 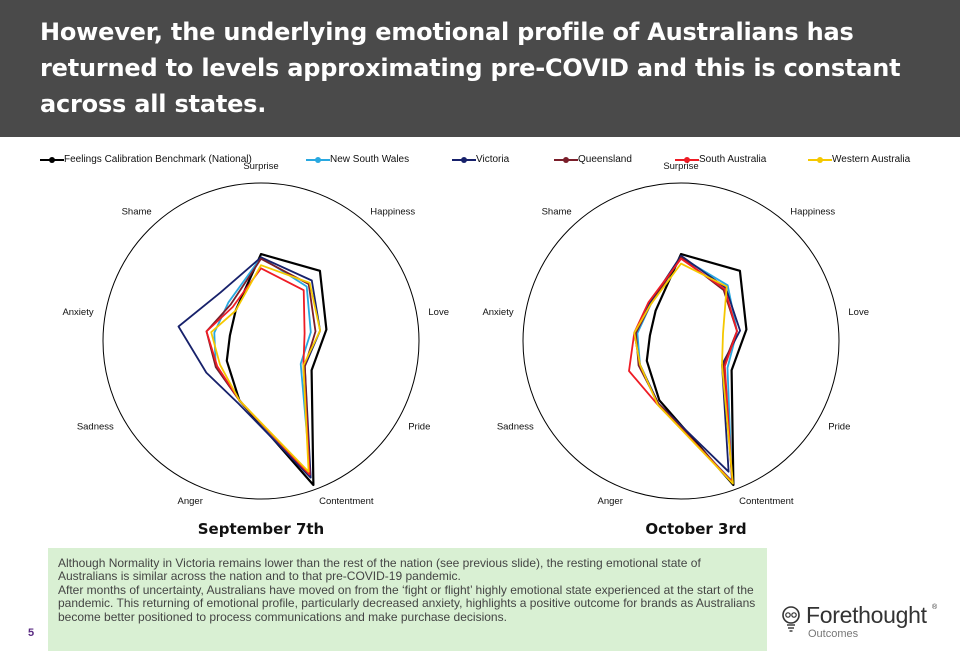 What do you see at coordinates (696, 529) in the screenshot?
I see `chart-title-october: October 3rd` at bounding box center [696, 529].